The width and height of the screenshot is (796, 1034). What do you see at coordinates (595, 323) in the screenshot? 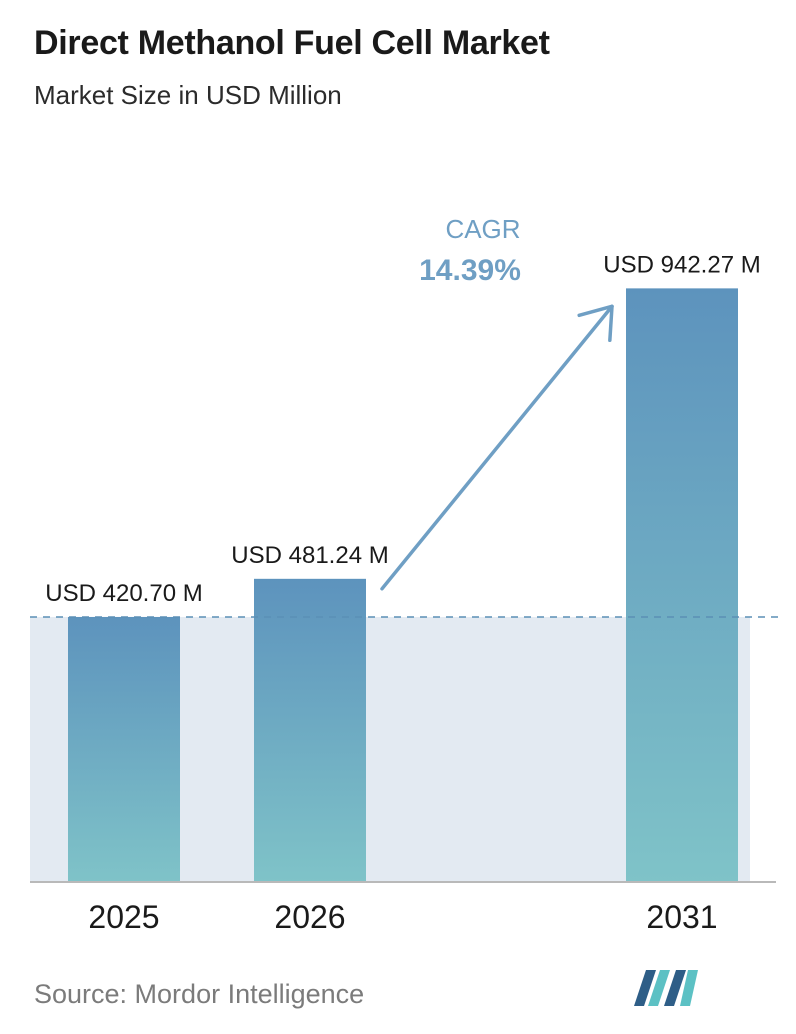
I see `cagr-arrow-head` at bounding box center [595, 323].